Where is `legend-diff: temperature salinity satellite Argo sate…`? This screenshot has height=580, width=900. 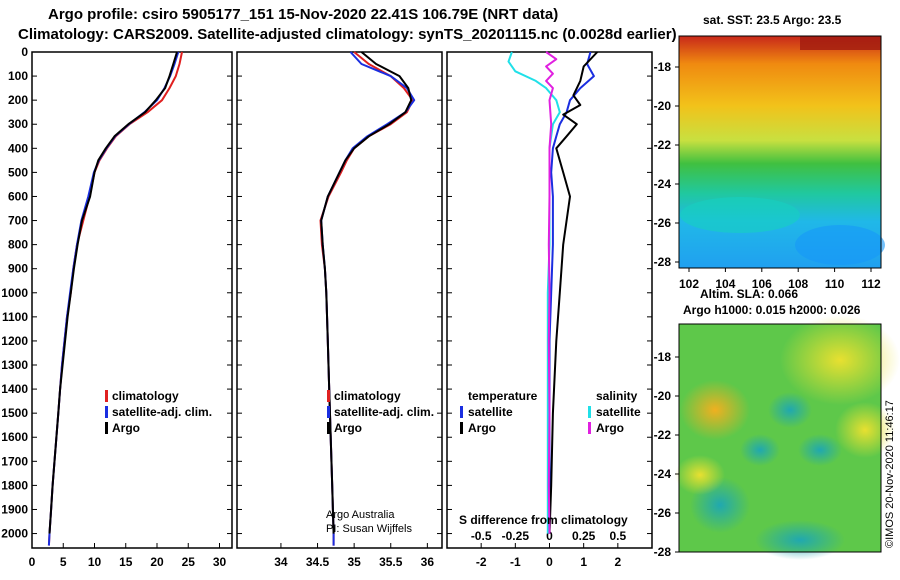 legend-diff: temperature salinity satellite Argo sate… is located at coordinates (550, 458).